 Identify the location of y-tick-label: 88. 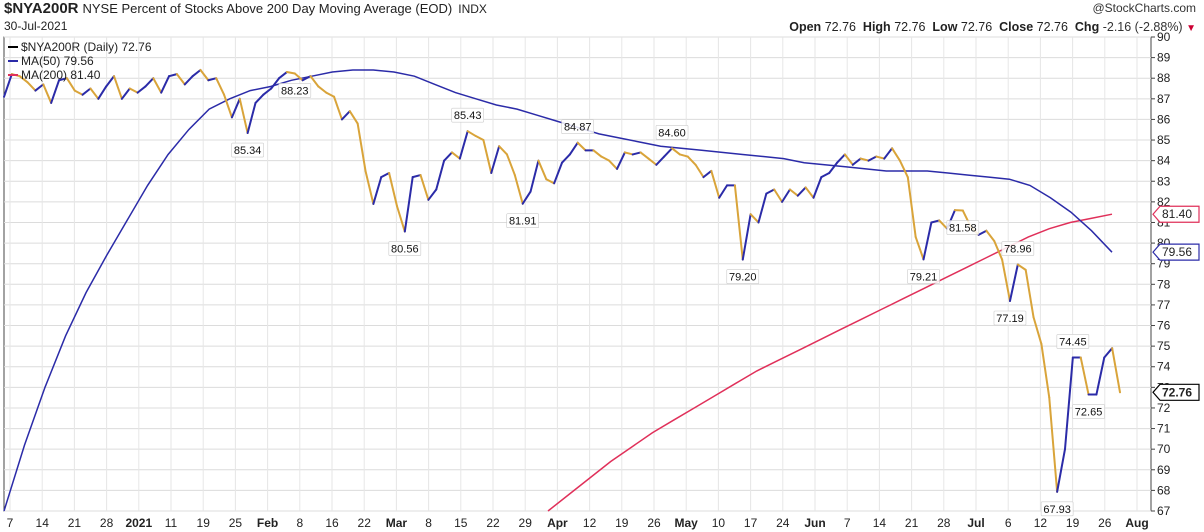
(1164, 78).